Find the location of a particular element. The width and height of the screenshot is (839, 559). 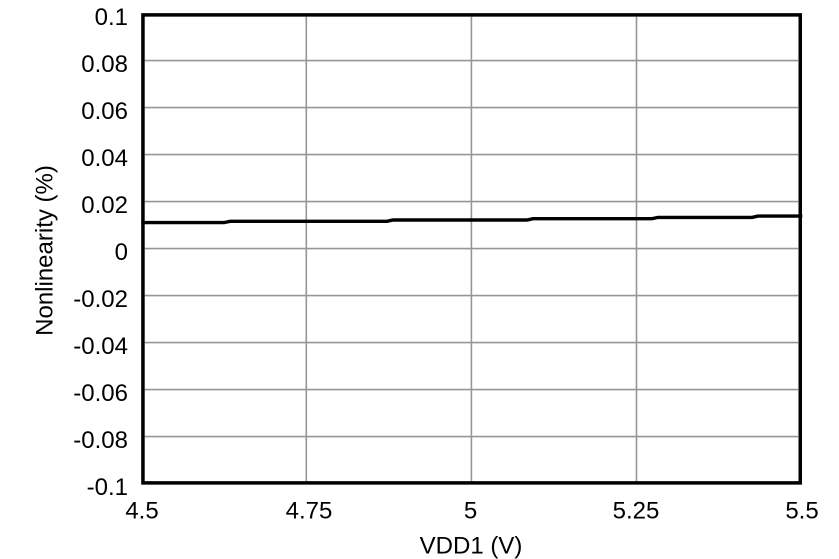

svg-text: 5.5 is located at coordinates (801, 510).